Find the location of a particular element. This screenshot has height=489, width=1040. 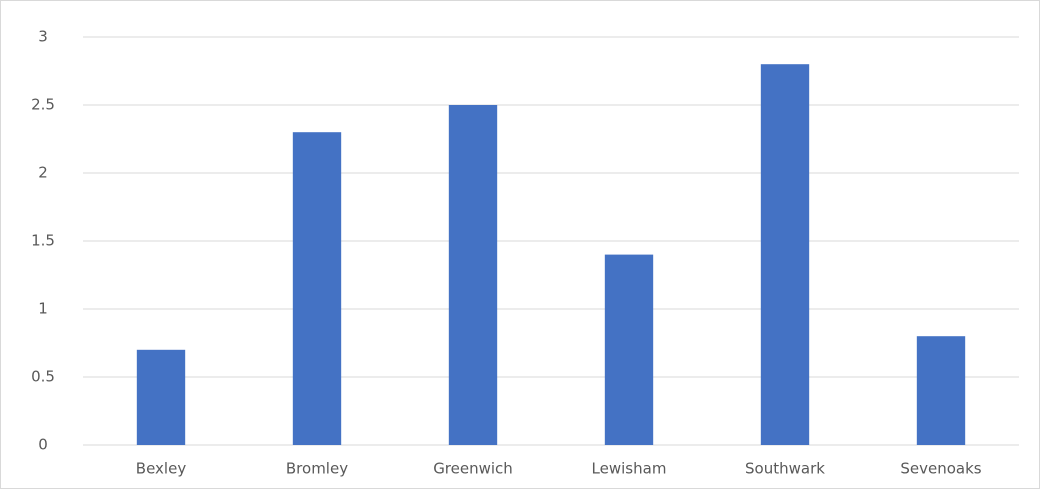

y-tick-label: 2 is located at coordinates (43, 173).